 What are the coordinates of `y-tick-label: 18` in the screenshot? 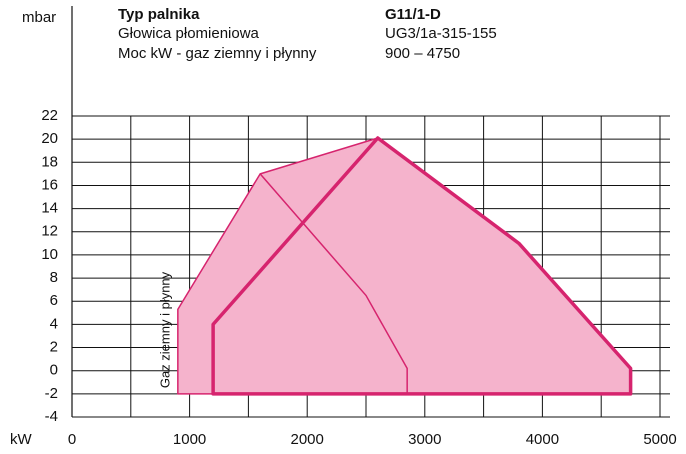 It's located at (49, 161).